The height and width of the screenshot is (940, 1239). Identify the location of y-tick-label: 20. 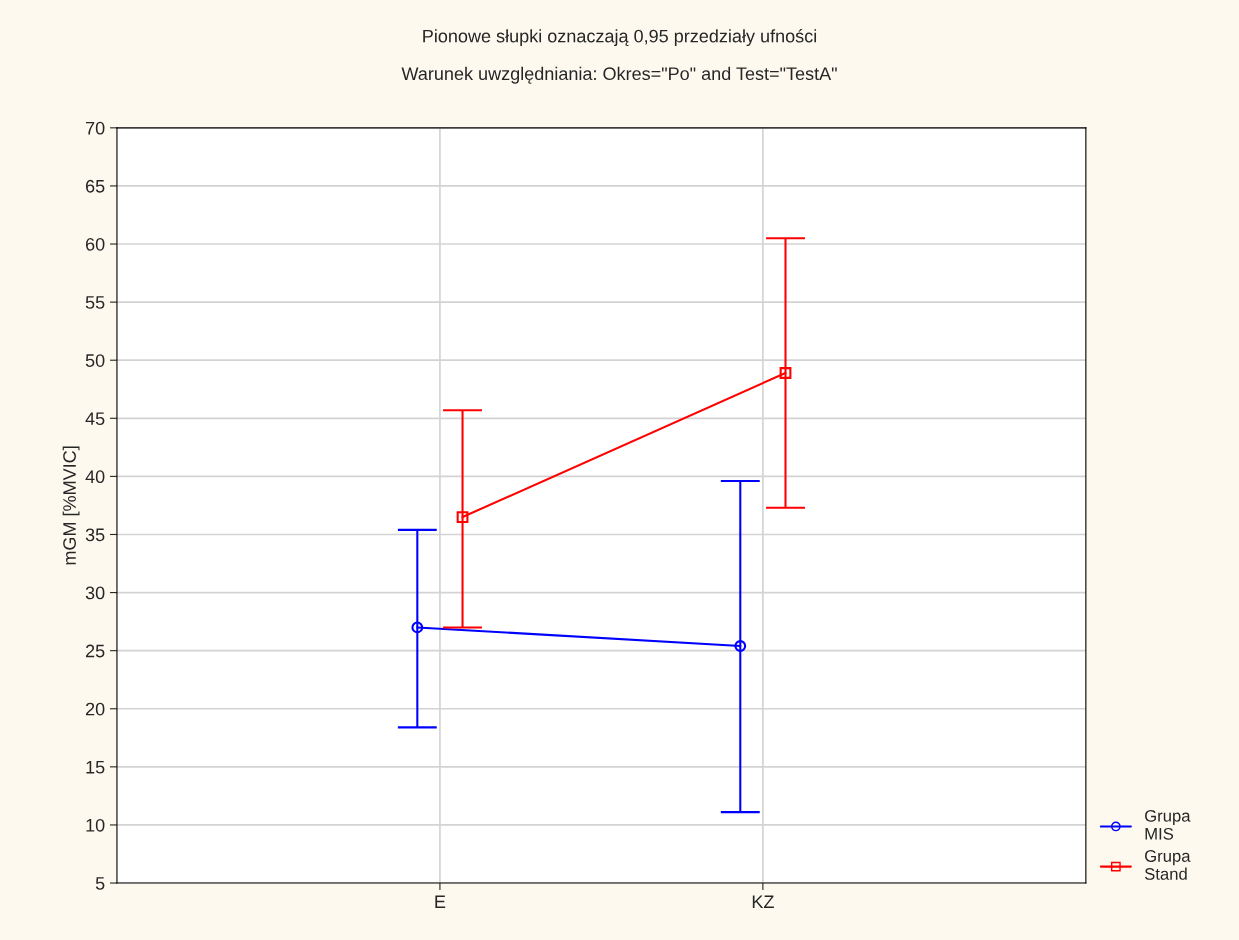
(95, 709).